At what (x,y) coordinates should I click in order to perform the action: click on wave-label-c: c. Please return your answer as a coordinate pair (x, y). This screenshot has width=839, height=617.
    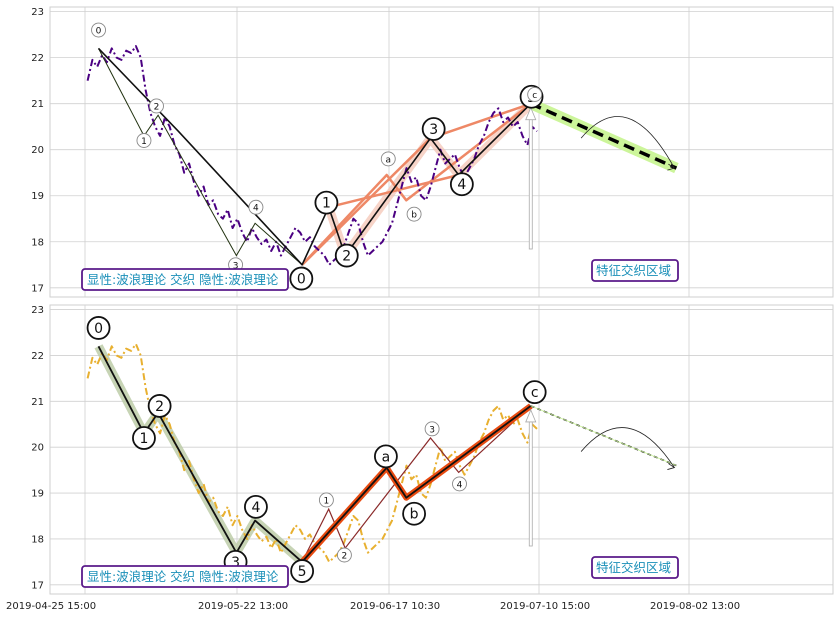
    Looking at the image, I should click on (535, 94).